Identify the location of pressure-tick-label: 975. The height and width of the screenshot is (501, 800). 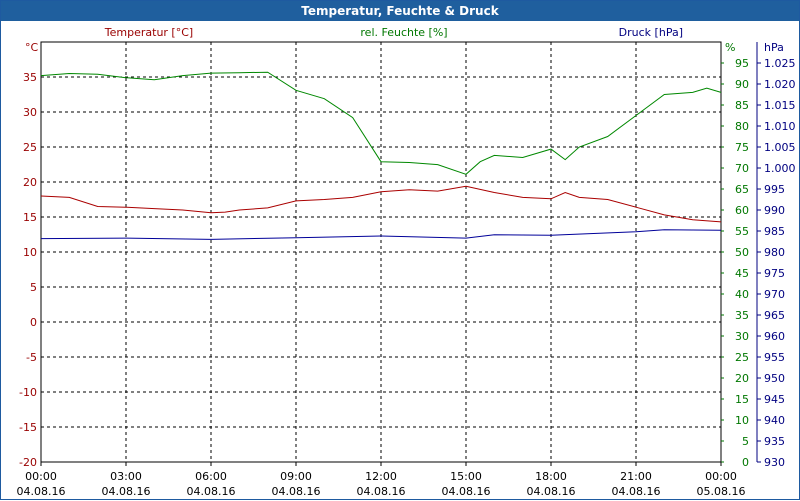
(774, 273).